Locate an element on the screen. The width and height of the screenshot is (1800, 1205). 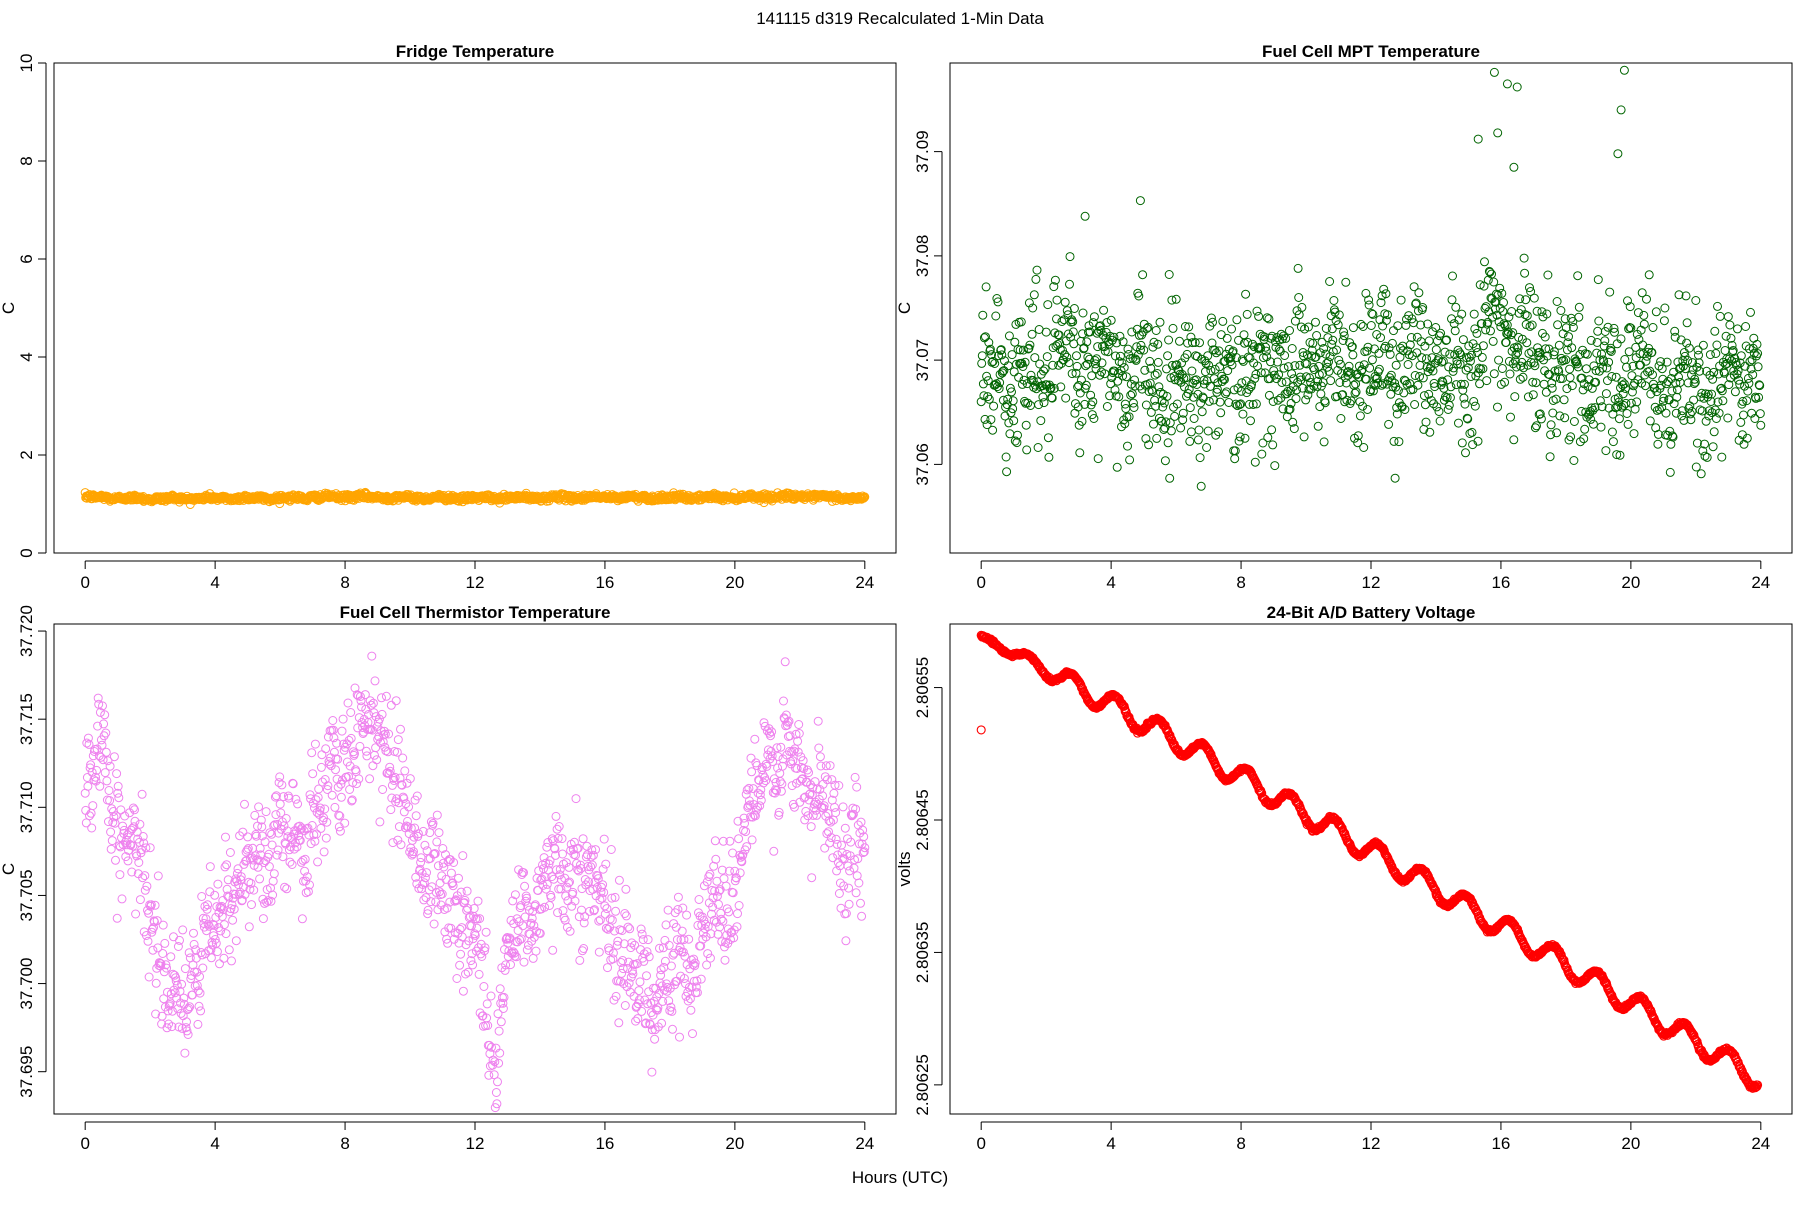
battery-x-tick-label: 0 is located at coordinates (980, 1143).